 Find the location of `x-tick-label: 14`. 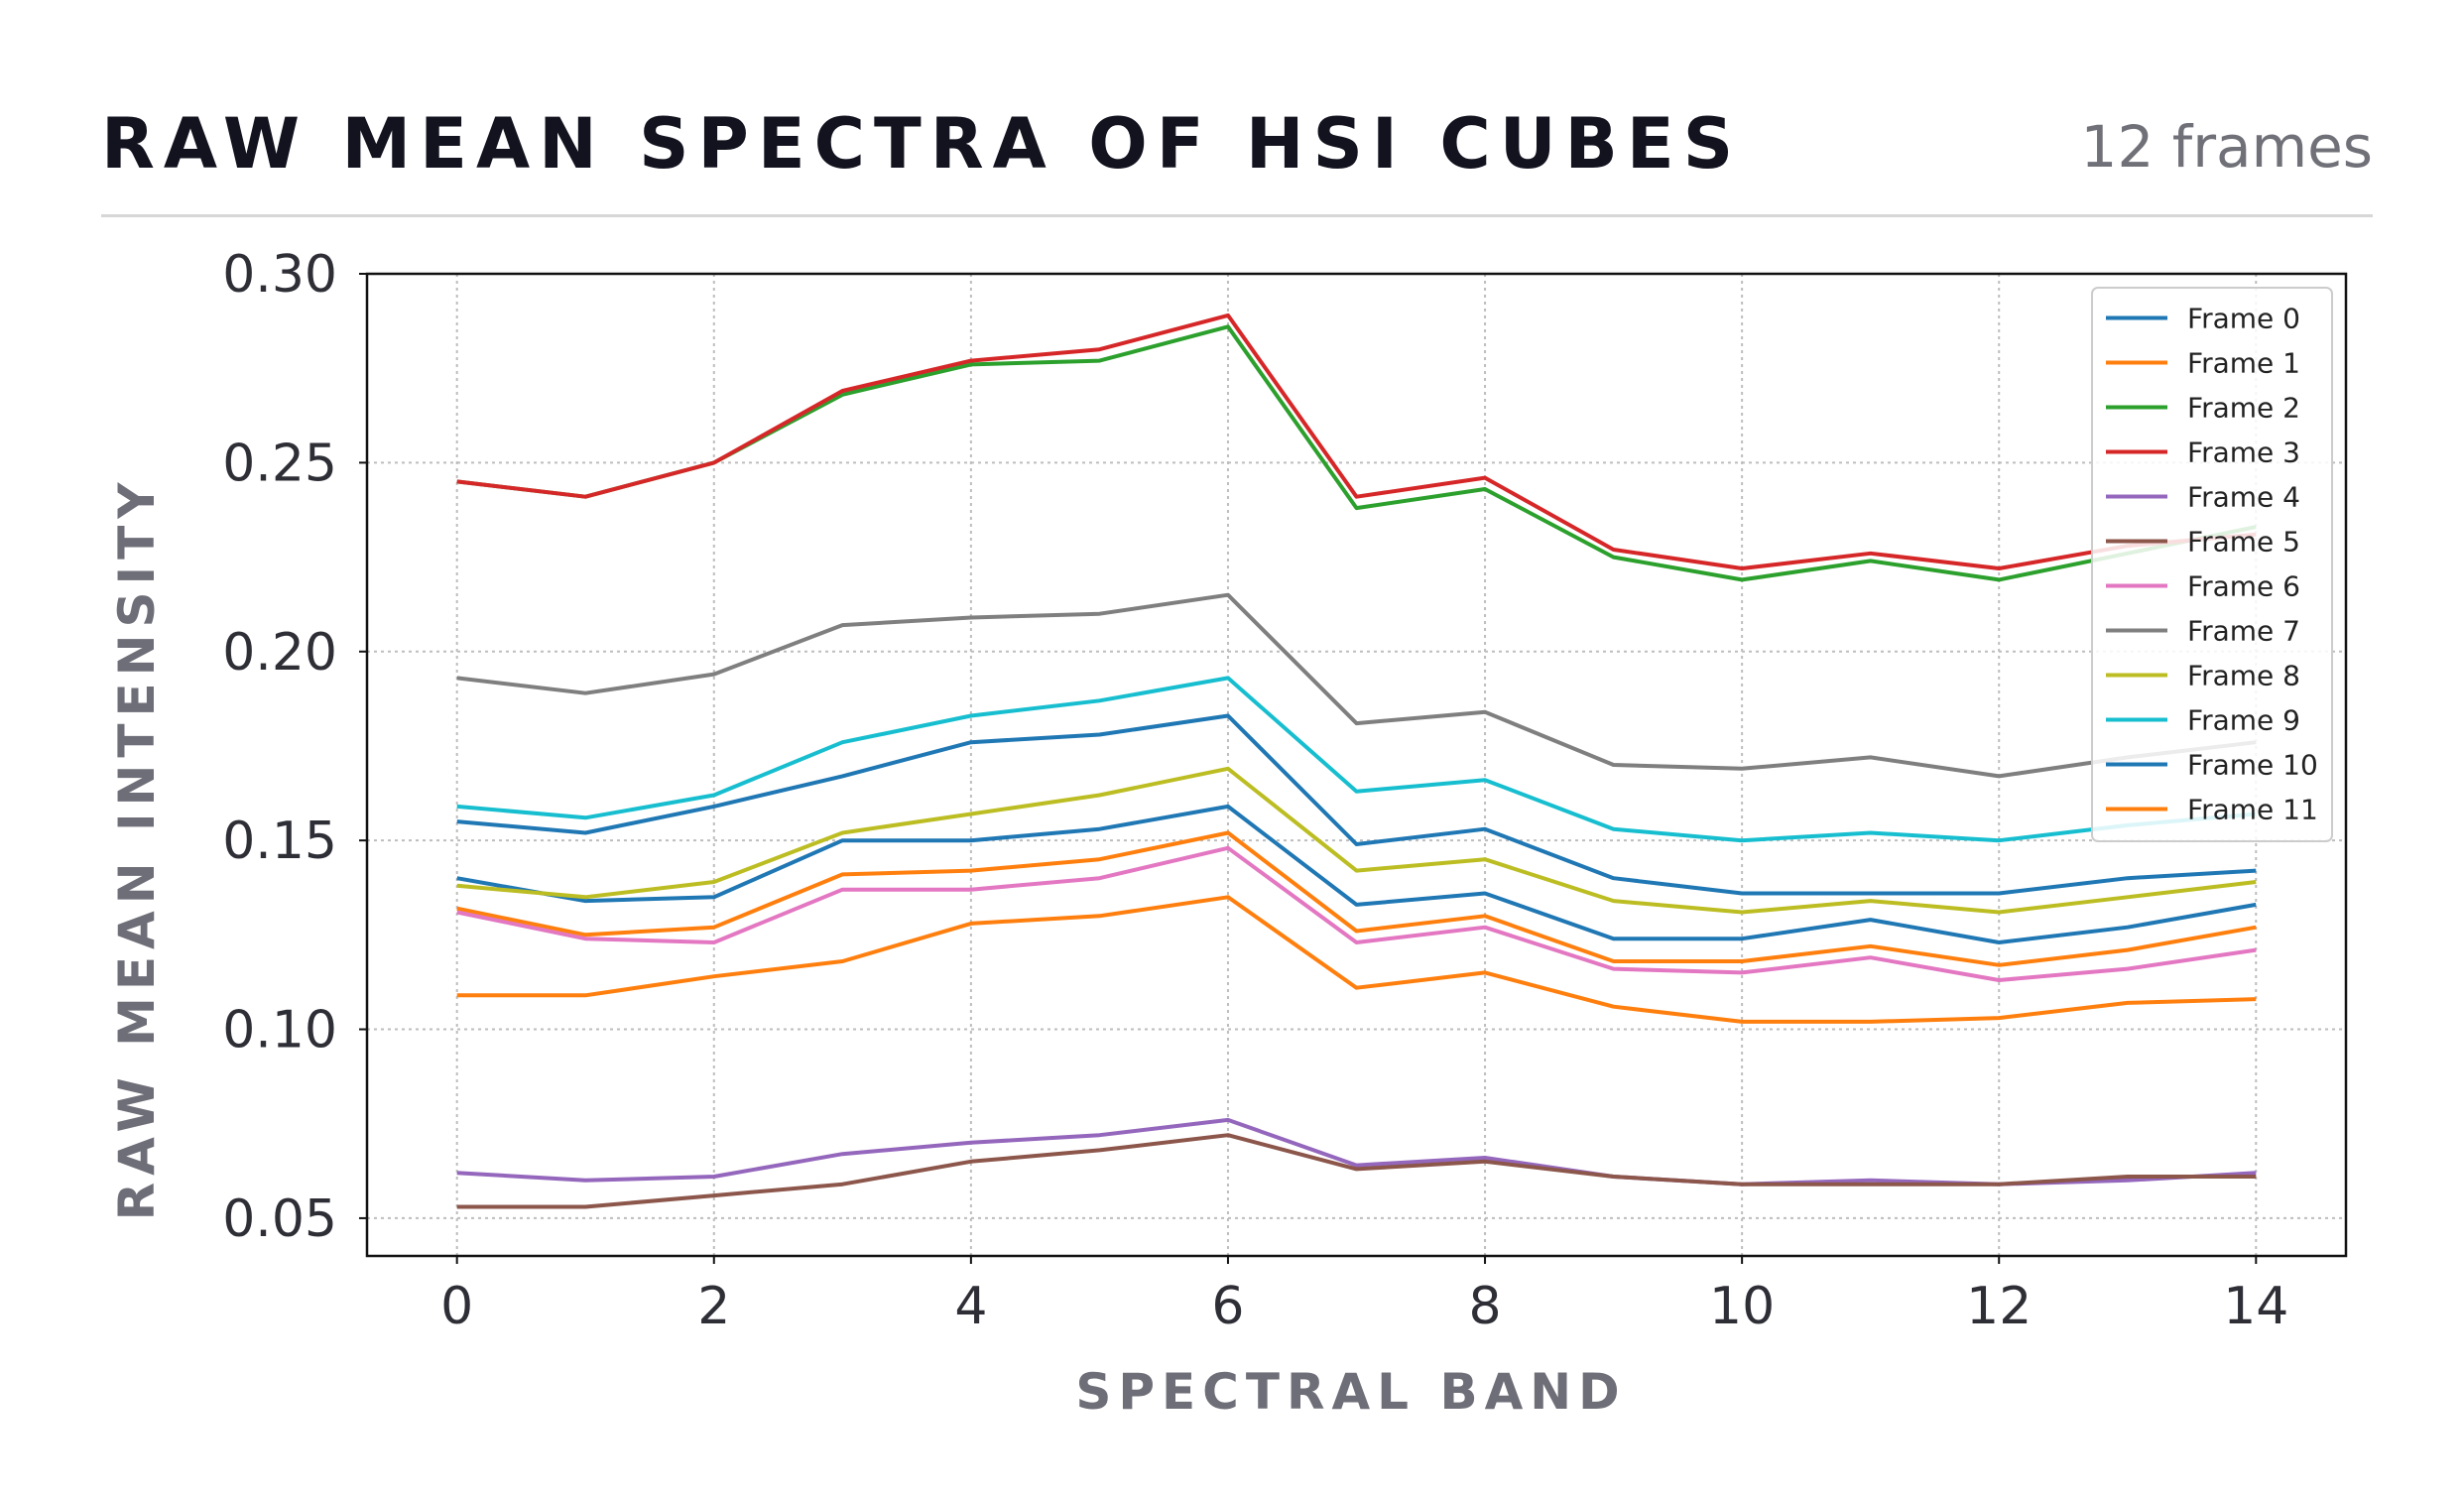

x-tick-label: 14 is located at coordinates (2255, 1306).